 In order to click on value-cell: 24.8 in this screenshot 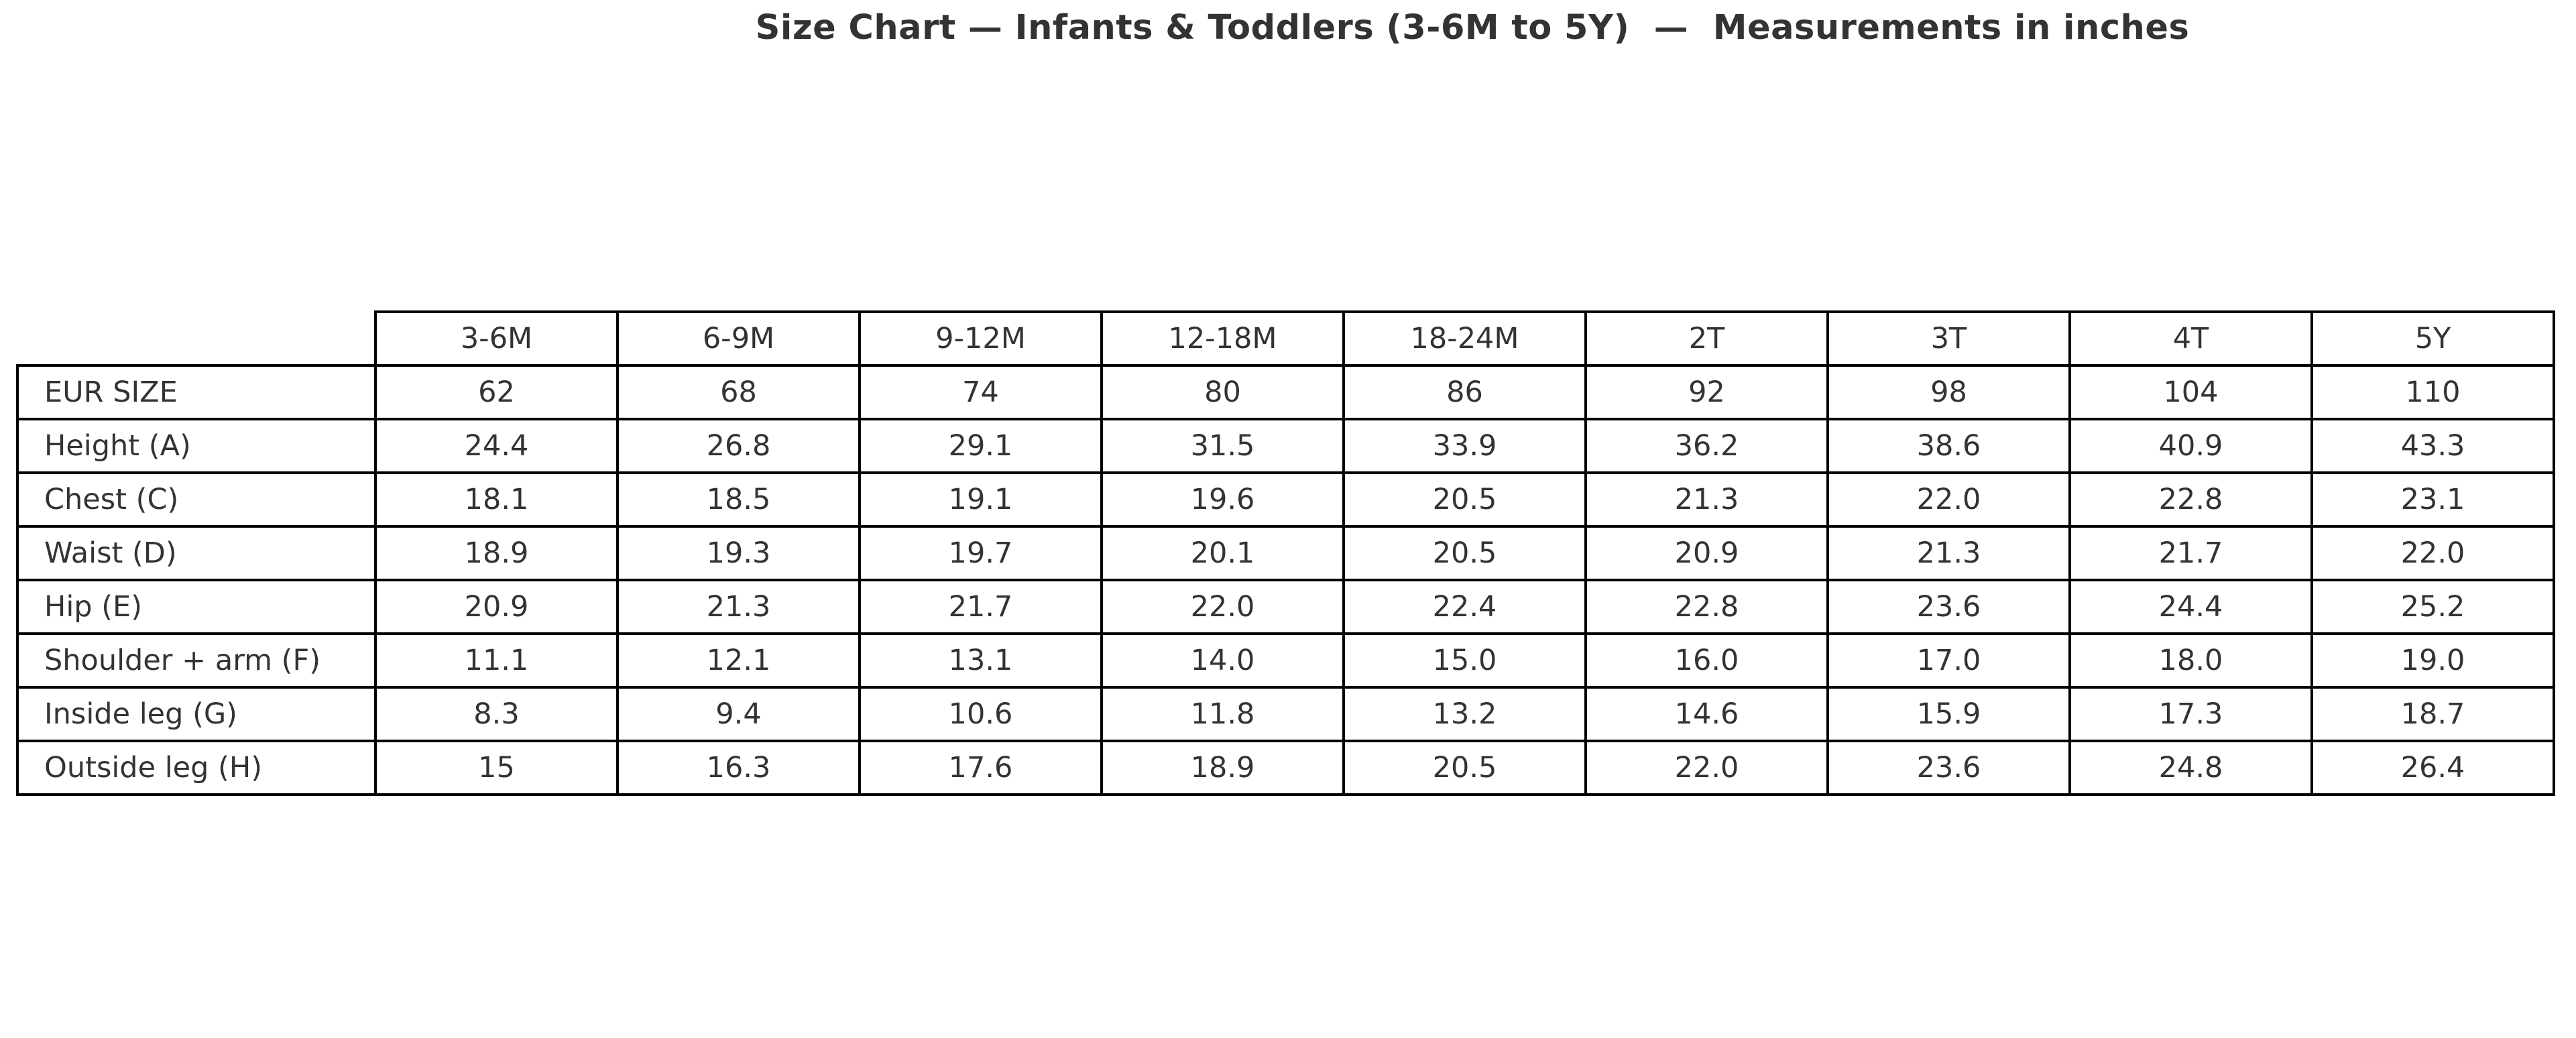, I will do `click(2190, 768)`.